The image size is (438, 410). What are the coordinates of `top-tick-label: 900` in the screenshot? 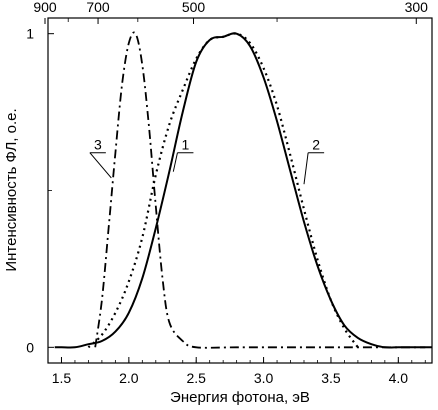 It's located at (45, 7).